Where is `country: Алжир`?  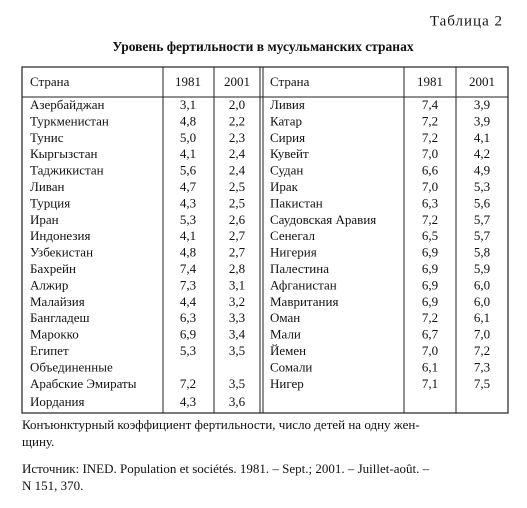
country: Алжир is located at coordinates (49, 284).